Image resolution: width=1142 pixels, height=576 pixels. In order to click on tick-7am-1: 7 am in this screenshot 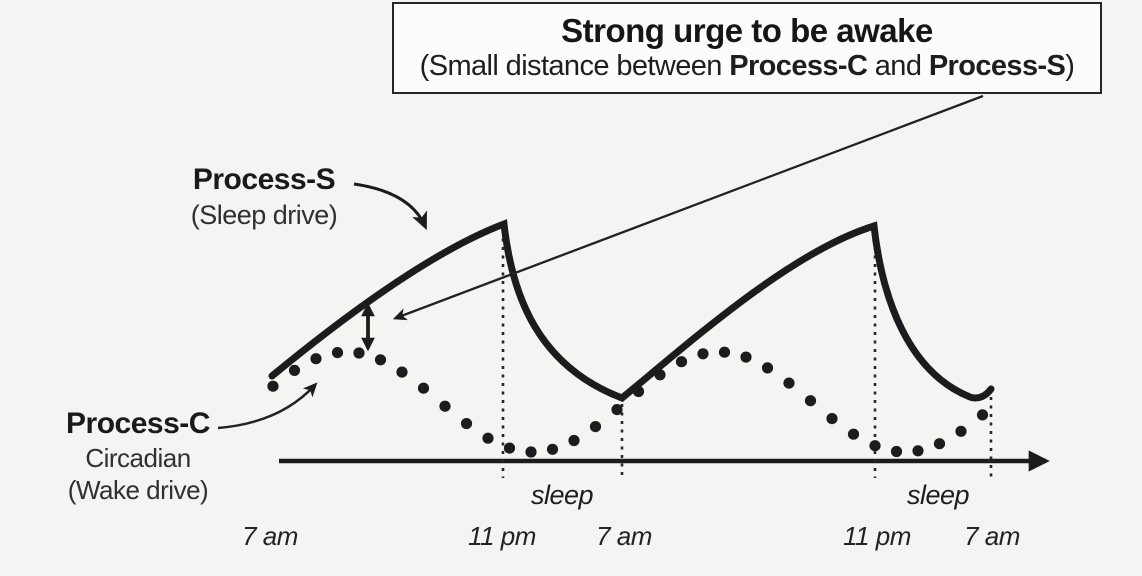, I will do `click(270, 536)`.